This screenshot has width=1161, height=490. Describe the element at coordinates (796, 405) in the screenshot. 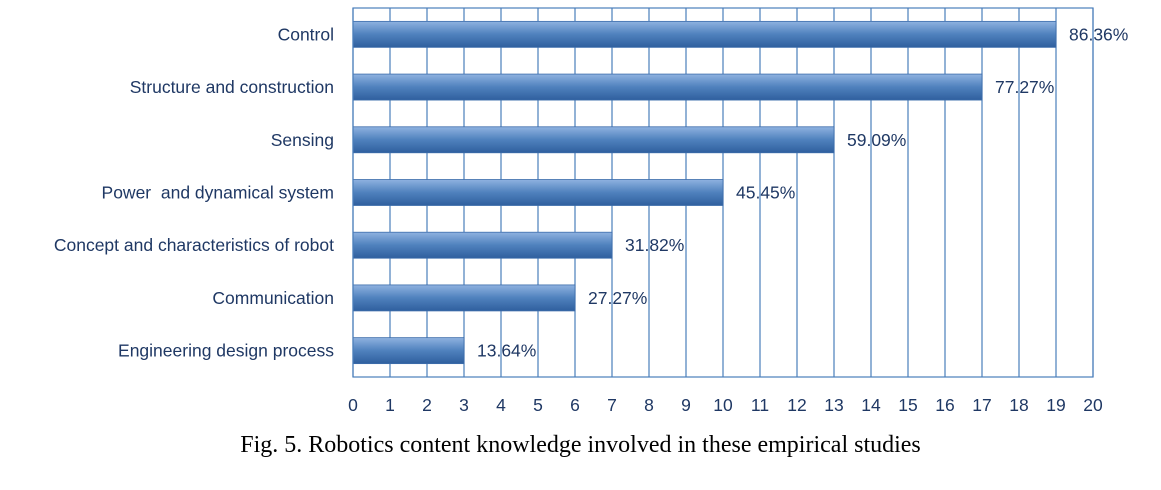

I see `x-tick-label: 12` at that location.